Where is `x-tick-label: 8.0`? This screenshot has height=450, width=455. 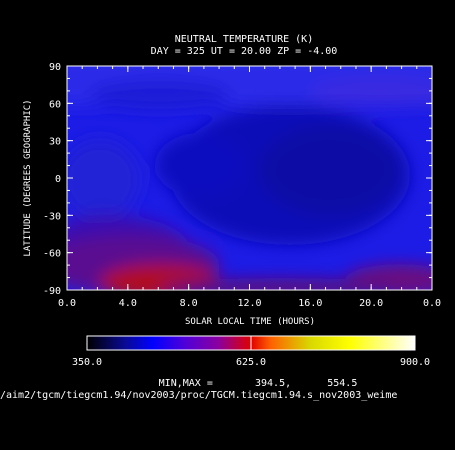 x-tick-label: 8.0 is located at coordinates (189, 303).